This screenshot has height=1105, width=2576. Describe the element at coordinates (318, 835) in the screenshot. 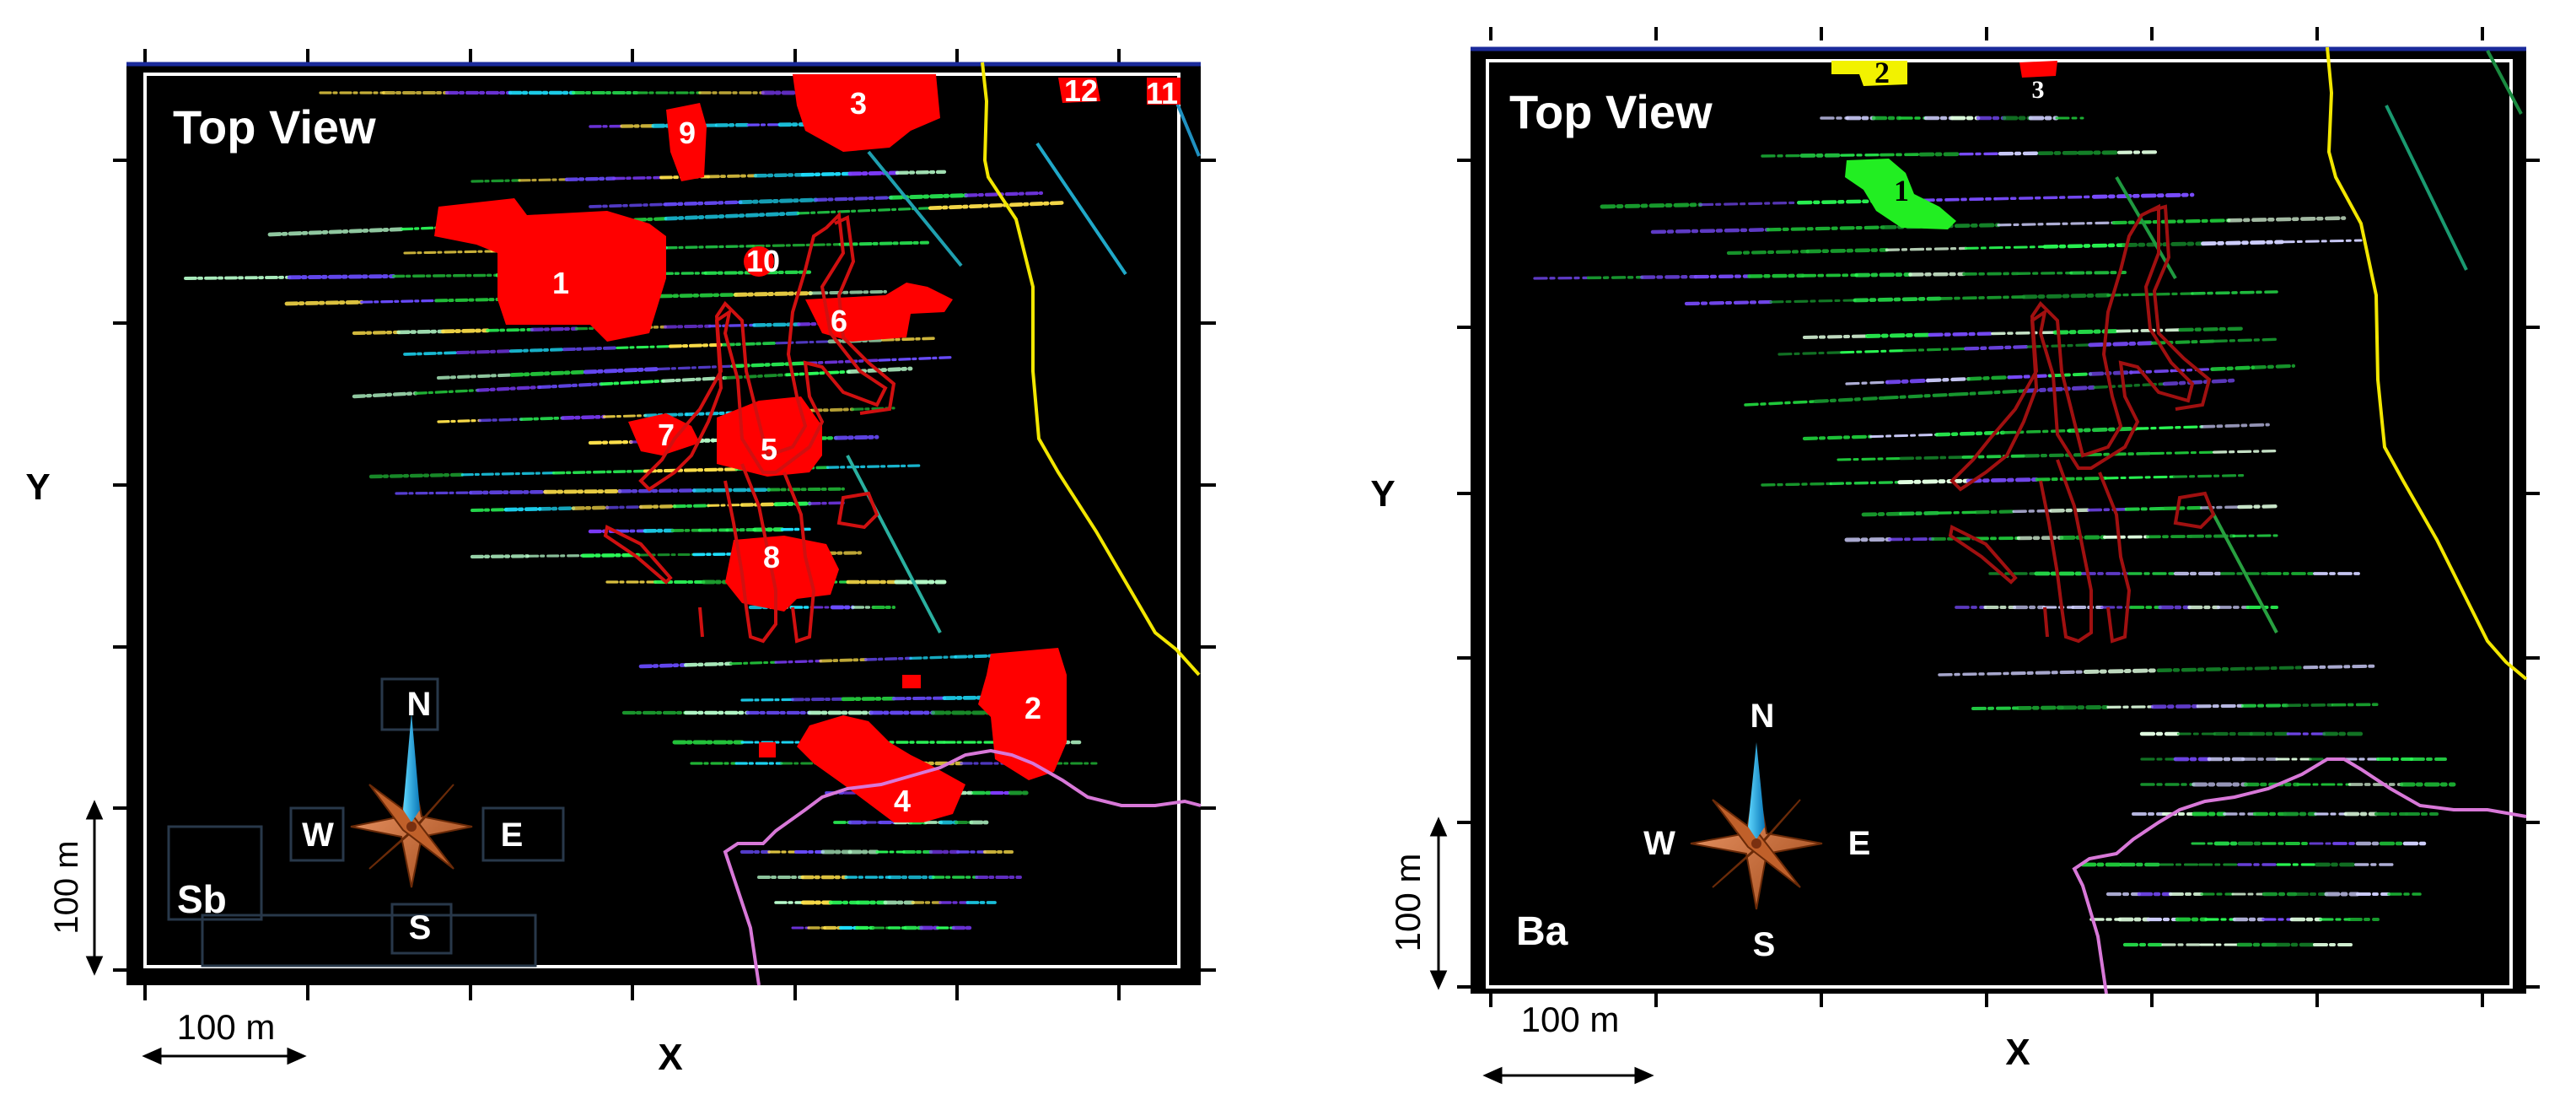

I see `compass-w: W` at that location.